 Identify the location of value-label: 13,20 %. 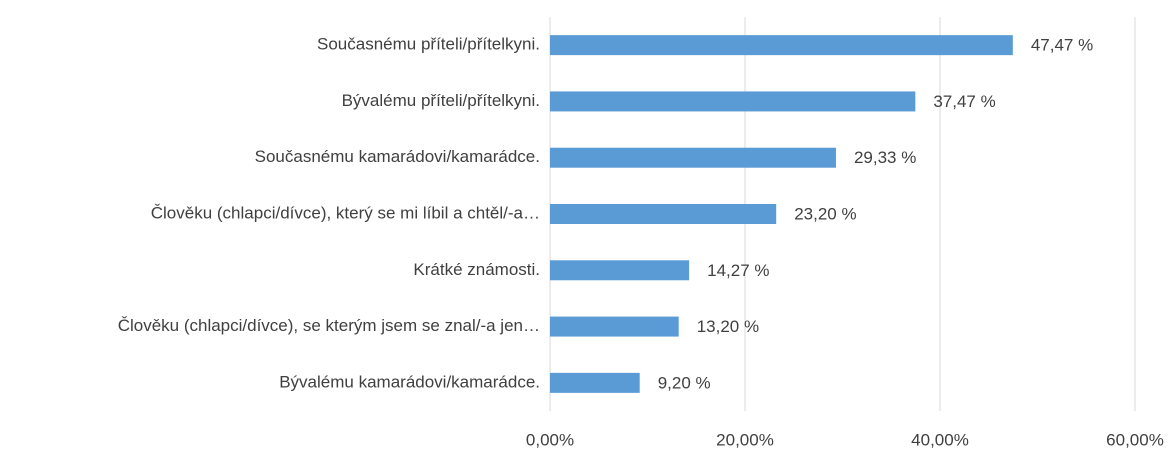
(728, 326).